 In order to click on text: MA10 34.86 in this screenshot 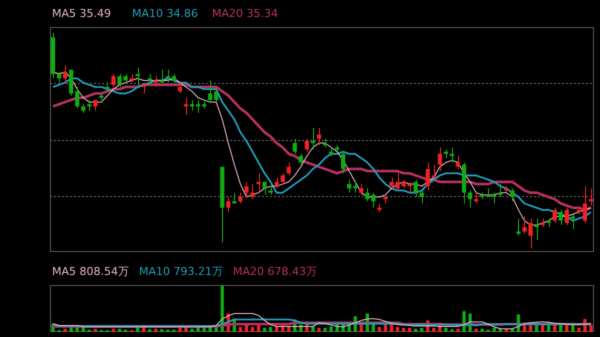, I will do `click(165, 13)`.